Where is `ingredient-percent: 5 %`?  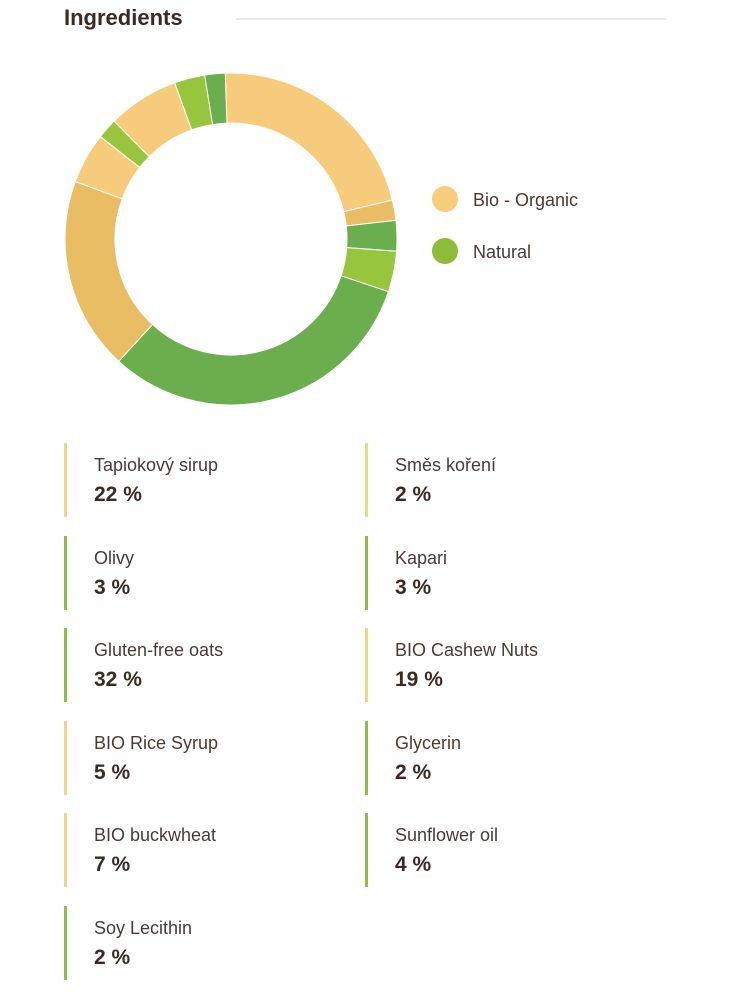 ingredient-percent: 5 % is located at coordinates (112, 772).